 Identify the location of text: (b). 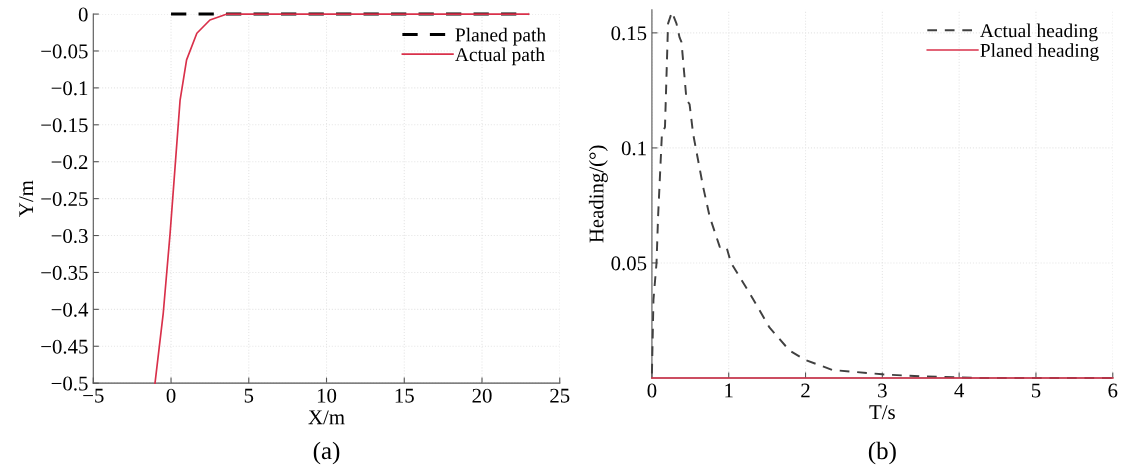
(882, 453).